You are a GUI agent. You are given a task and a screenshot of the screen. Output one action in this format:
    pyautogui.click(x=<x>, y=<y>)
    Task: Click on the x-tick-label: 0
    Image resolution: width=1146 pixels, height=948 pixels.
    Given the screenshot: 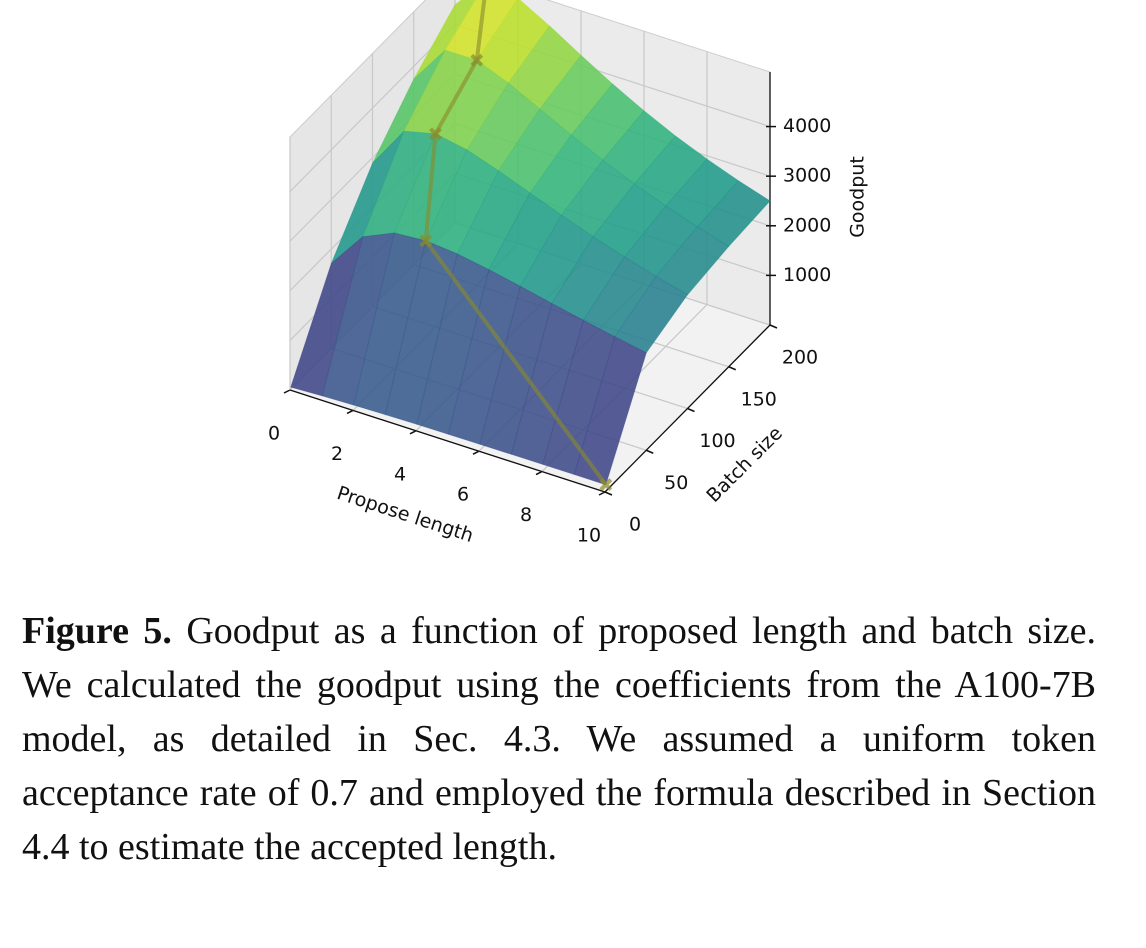 What is the action you would take?
    pyautogui.click(x=274, y=434)
    